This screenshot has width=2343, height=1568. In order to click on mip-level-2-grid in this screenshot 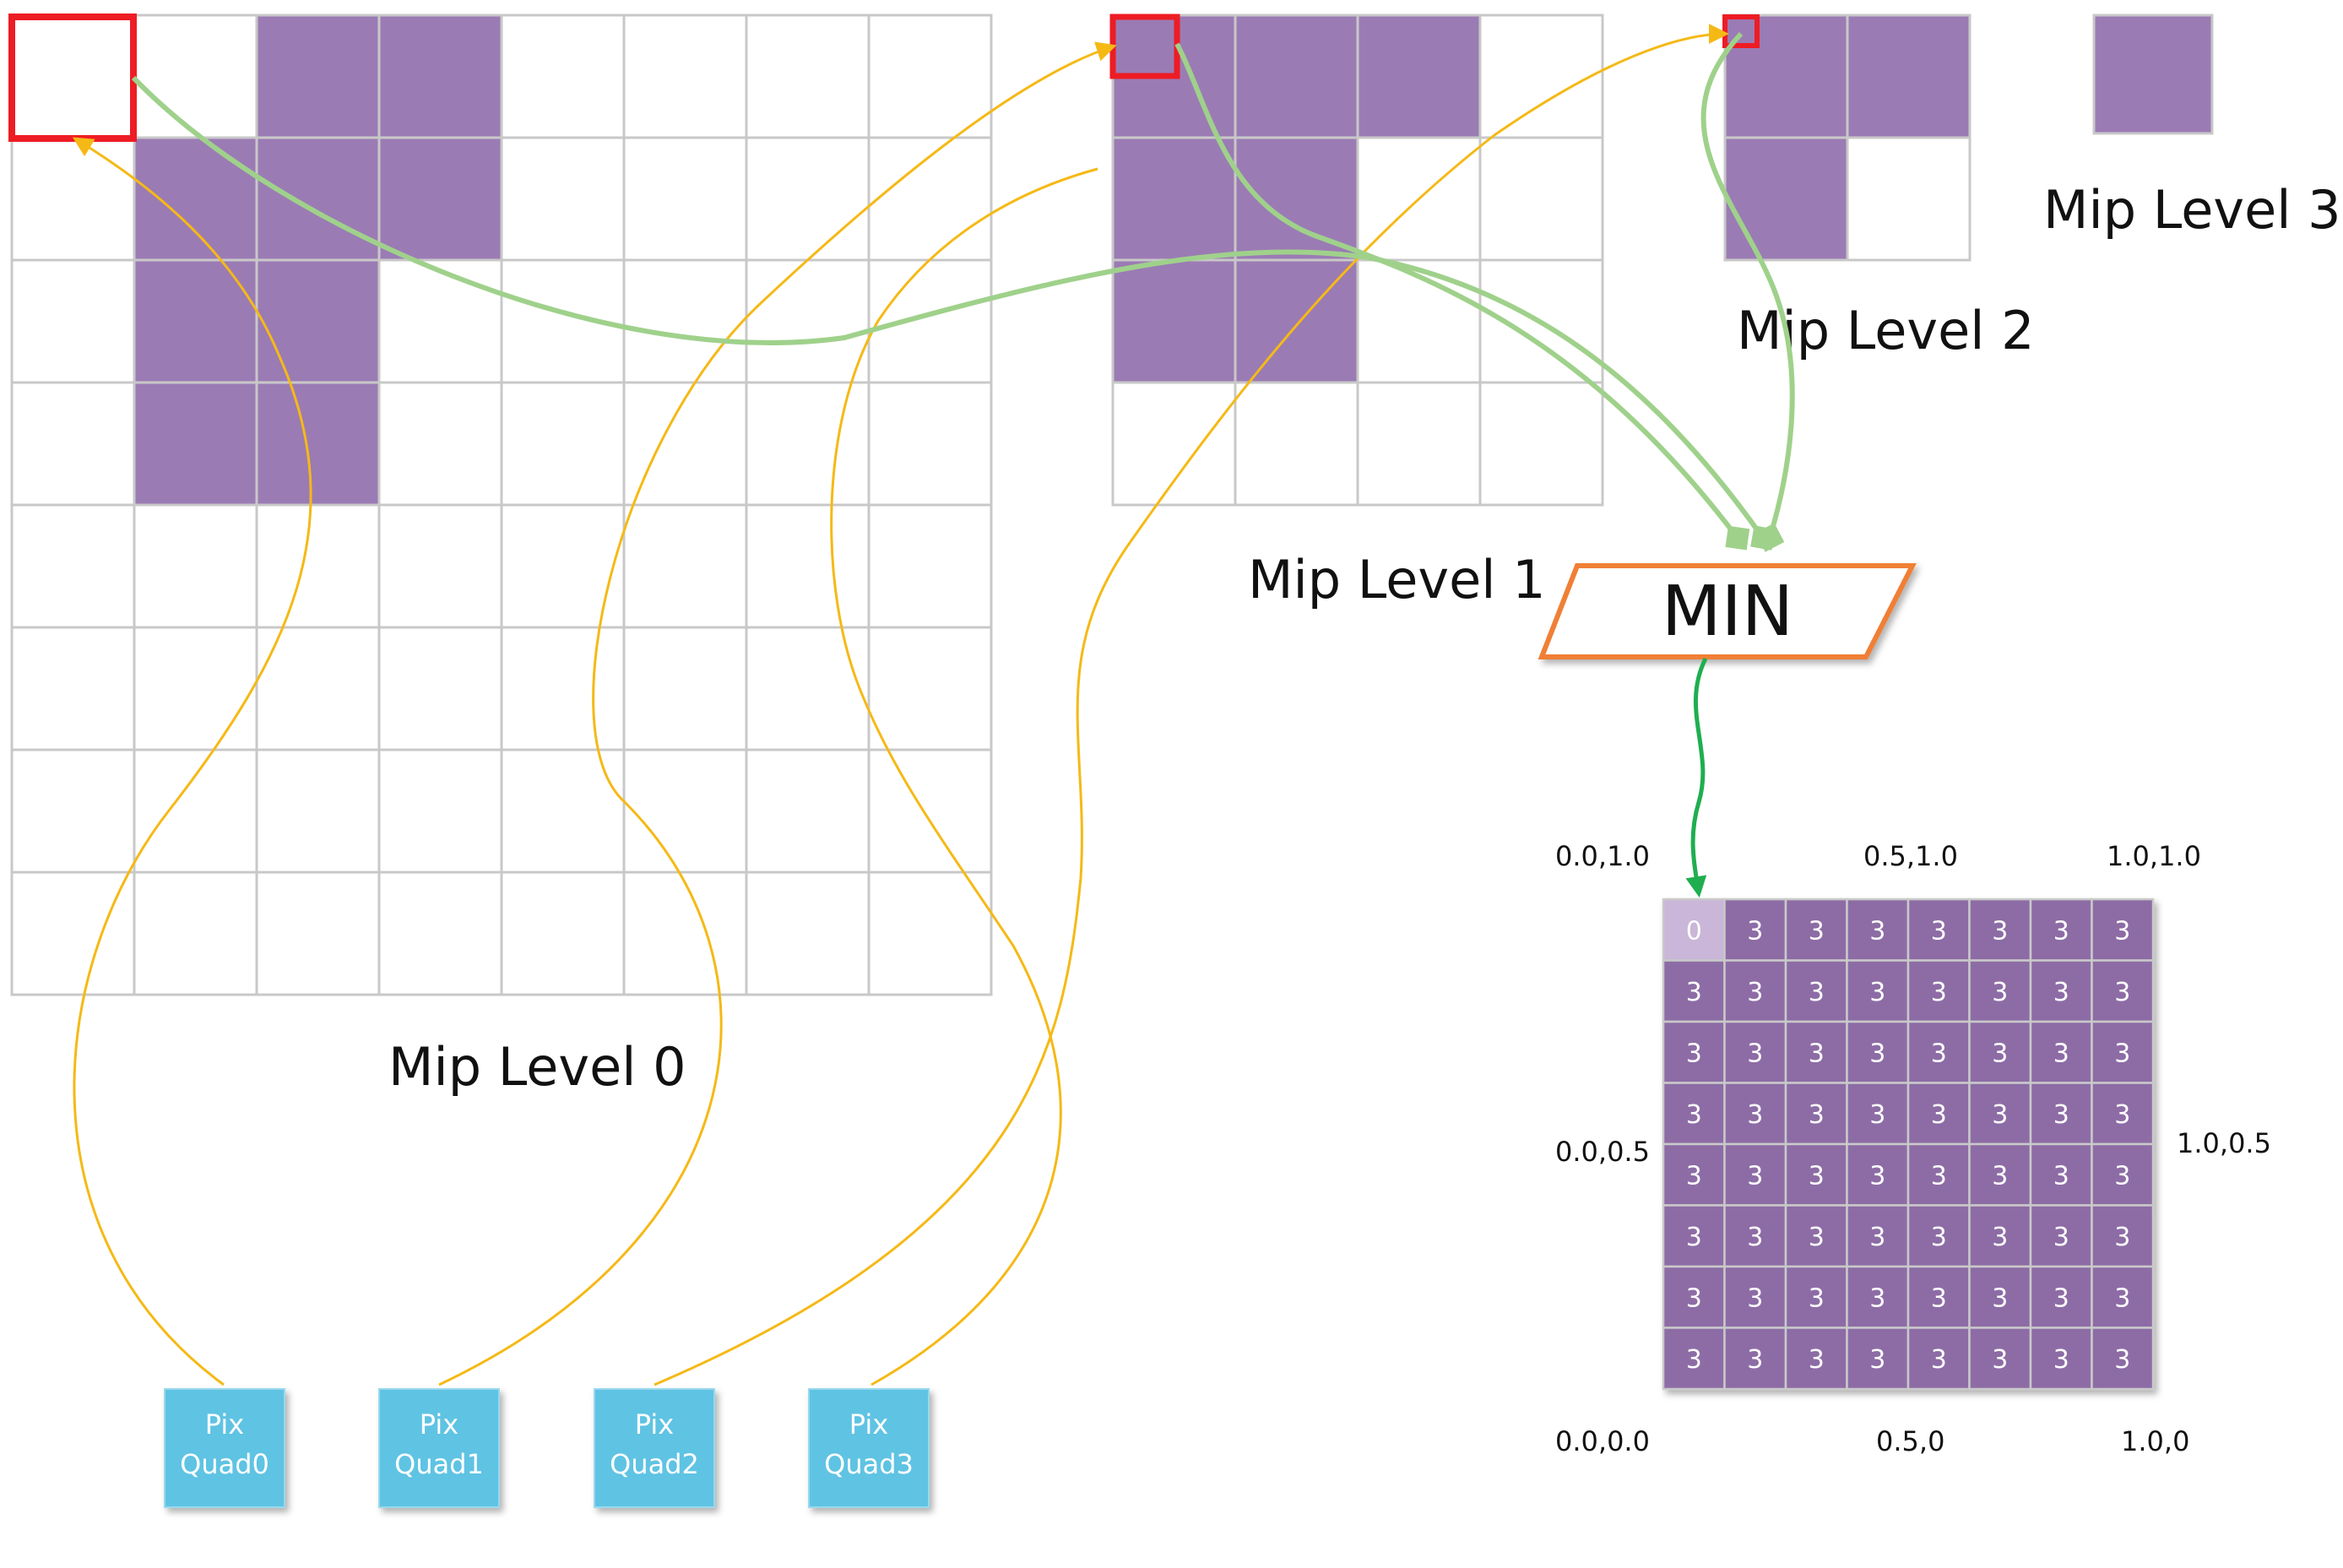, I will do `click(1847, 138)`.